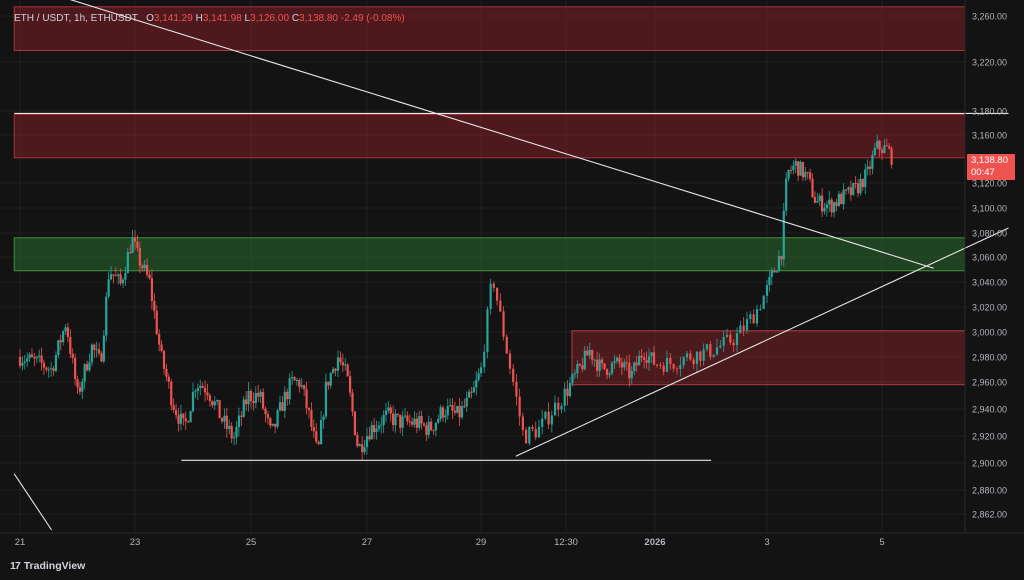 The width and height of the screenshot is (1024, 580). I want to click on low-value: 3,126.00, so click(270, 18).